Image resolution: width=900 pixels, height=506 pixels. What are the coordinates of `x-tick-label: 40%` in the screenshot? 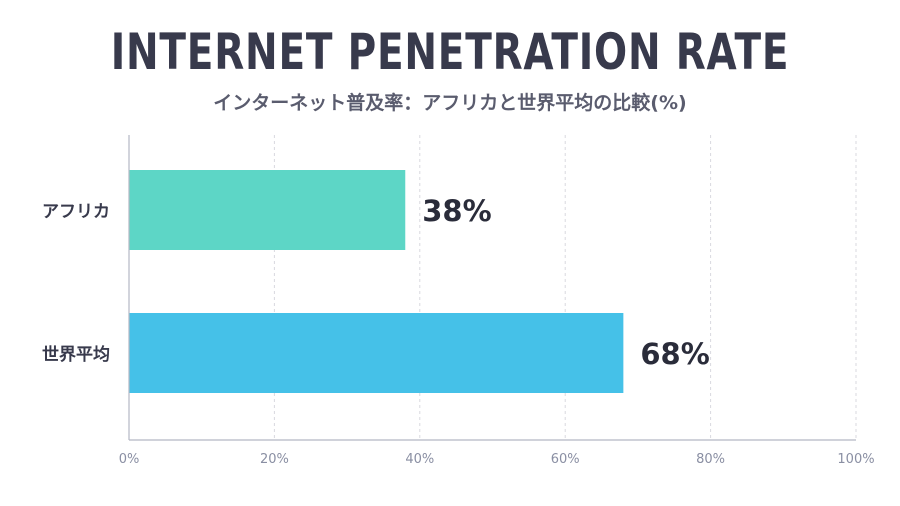 It's located at (419, 459).